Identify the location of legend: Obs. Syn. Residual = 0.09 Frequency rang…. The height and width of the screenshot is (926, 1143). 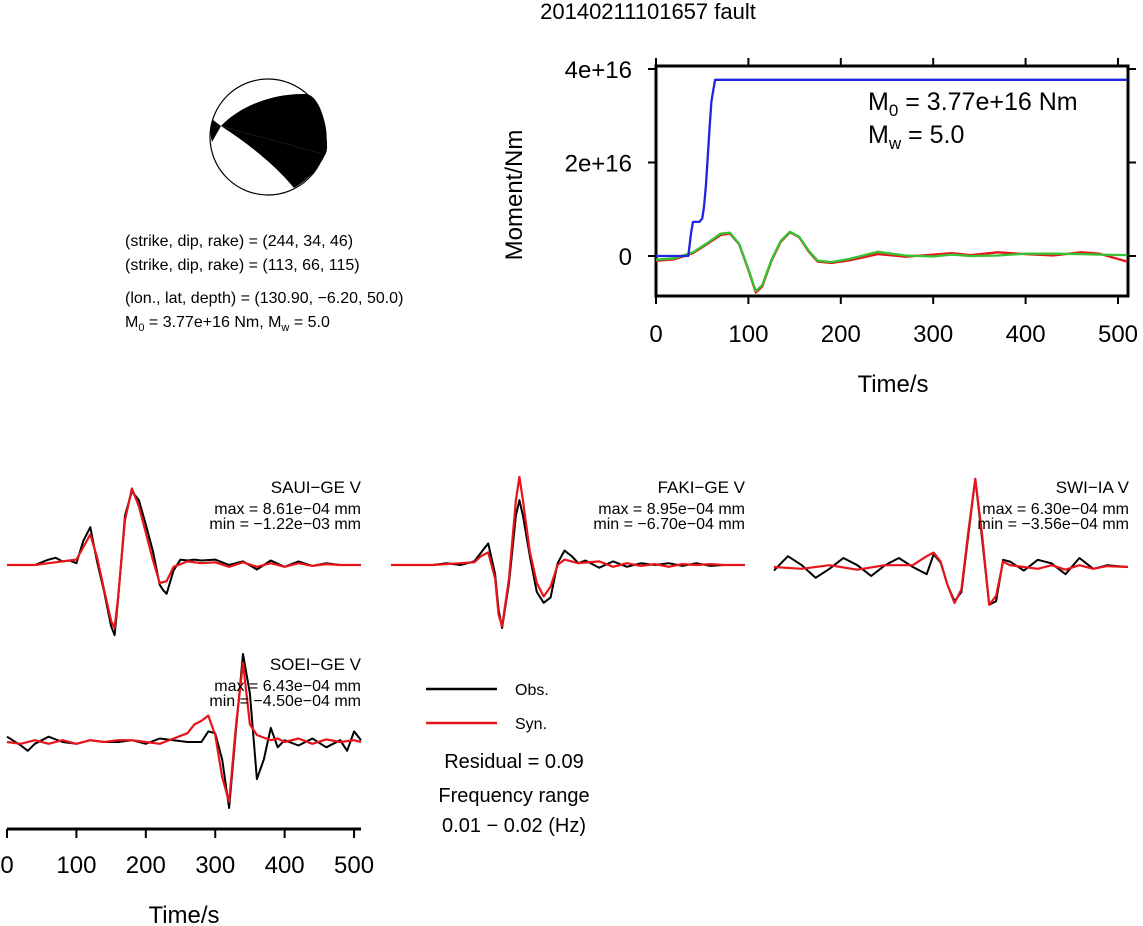
(508, 759).